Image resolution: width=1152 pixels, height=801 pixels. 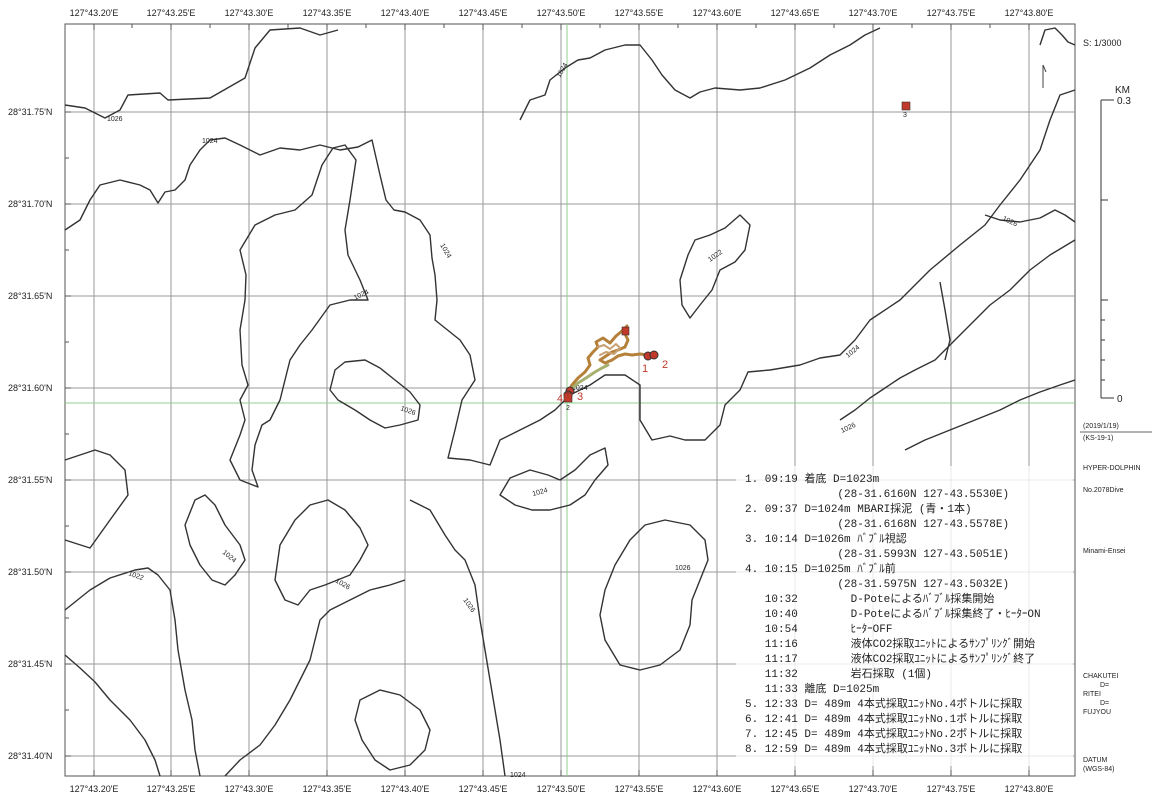 What do you see at coordinates (1095, 760) in the screenshot?
I see `datum-label: DATUM` at bounding box center [1095, 760].